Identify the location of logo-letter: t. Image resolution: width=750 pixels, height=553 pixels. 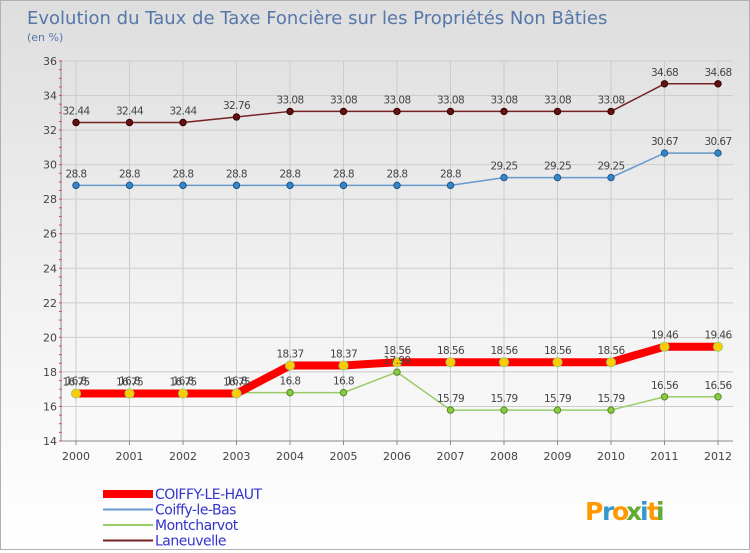
(653, 511).